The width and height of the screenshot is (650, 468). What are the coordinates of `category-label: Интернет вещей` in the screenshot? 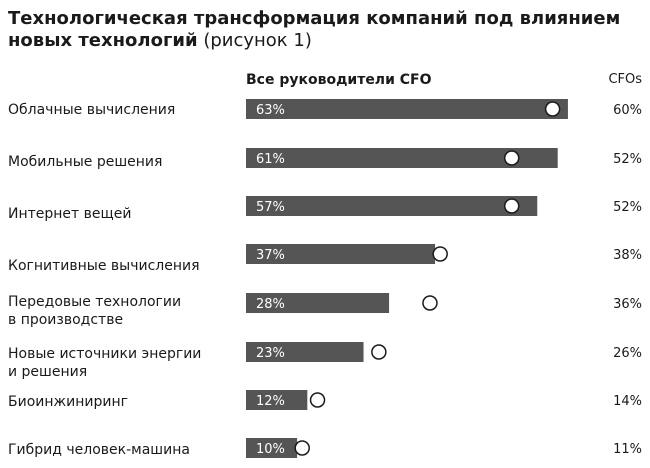 It's located at (69, 214).